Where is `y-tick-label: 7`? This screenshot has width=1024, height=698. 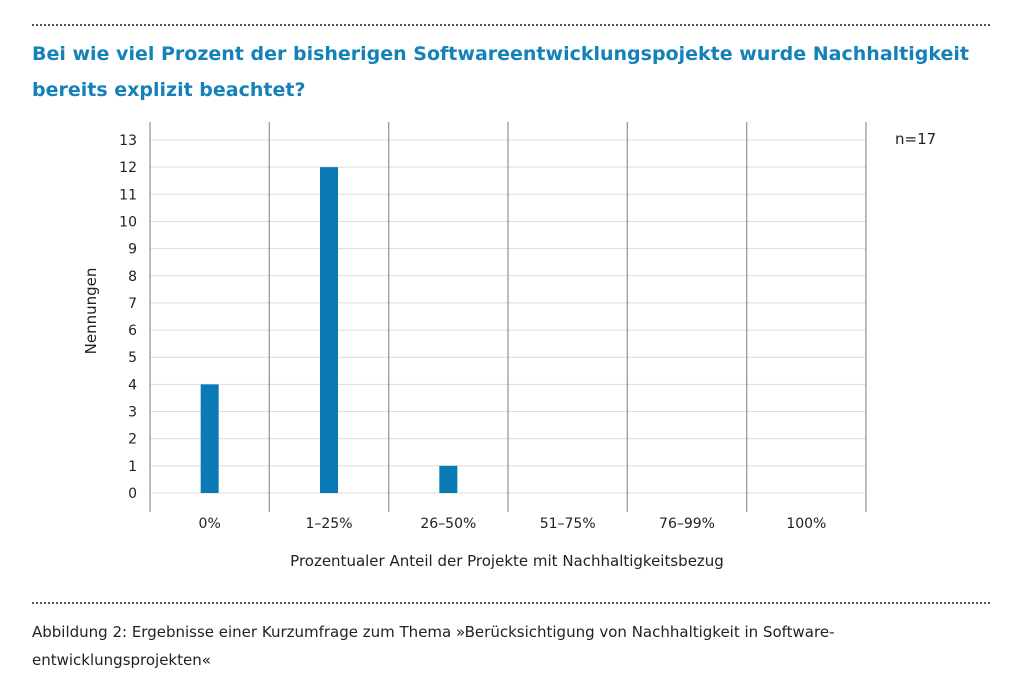 y-tick-label: 7 is located at coordinates (132, 304).